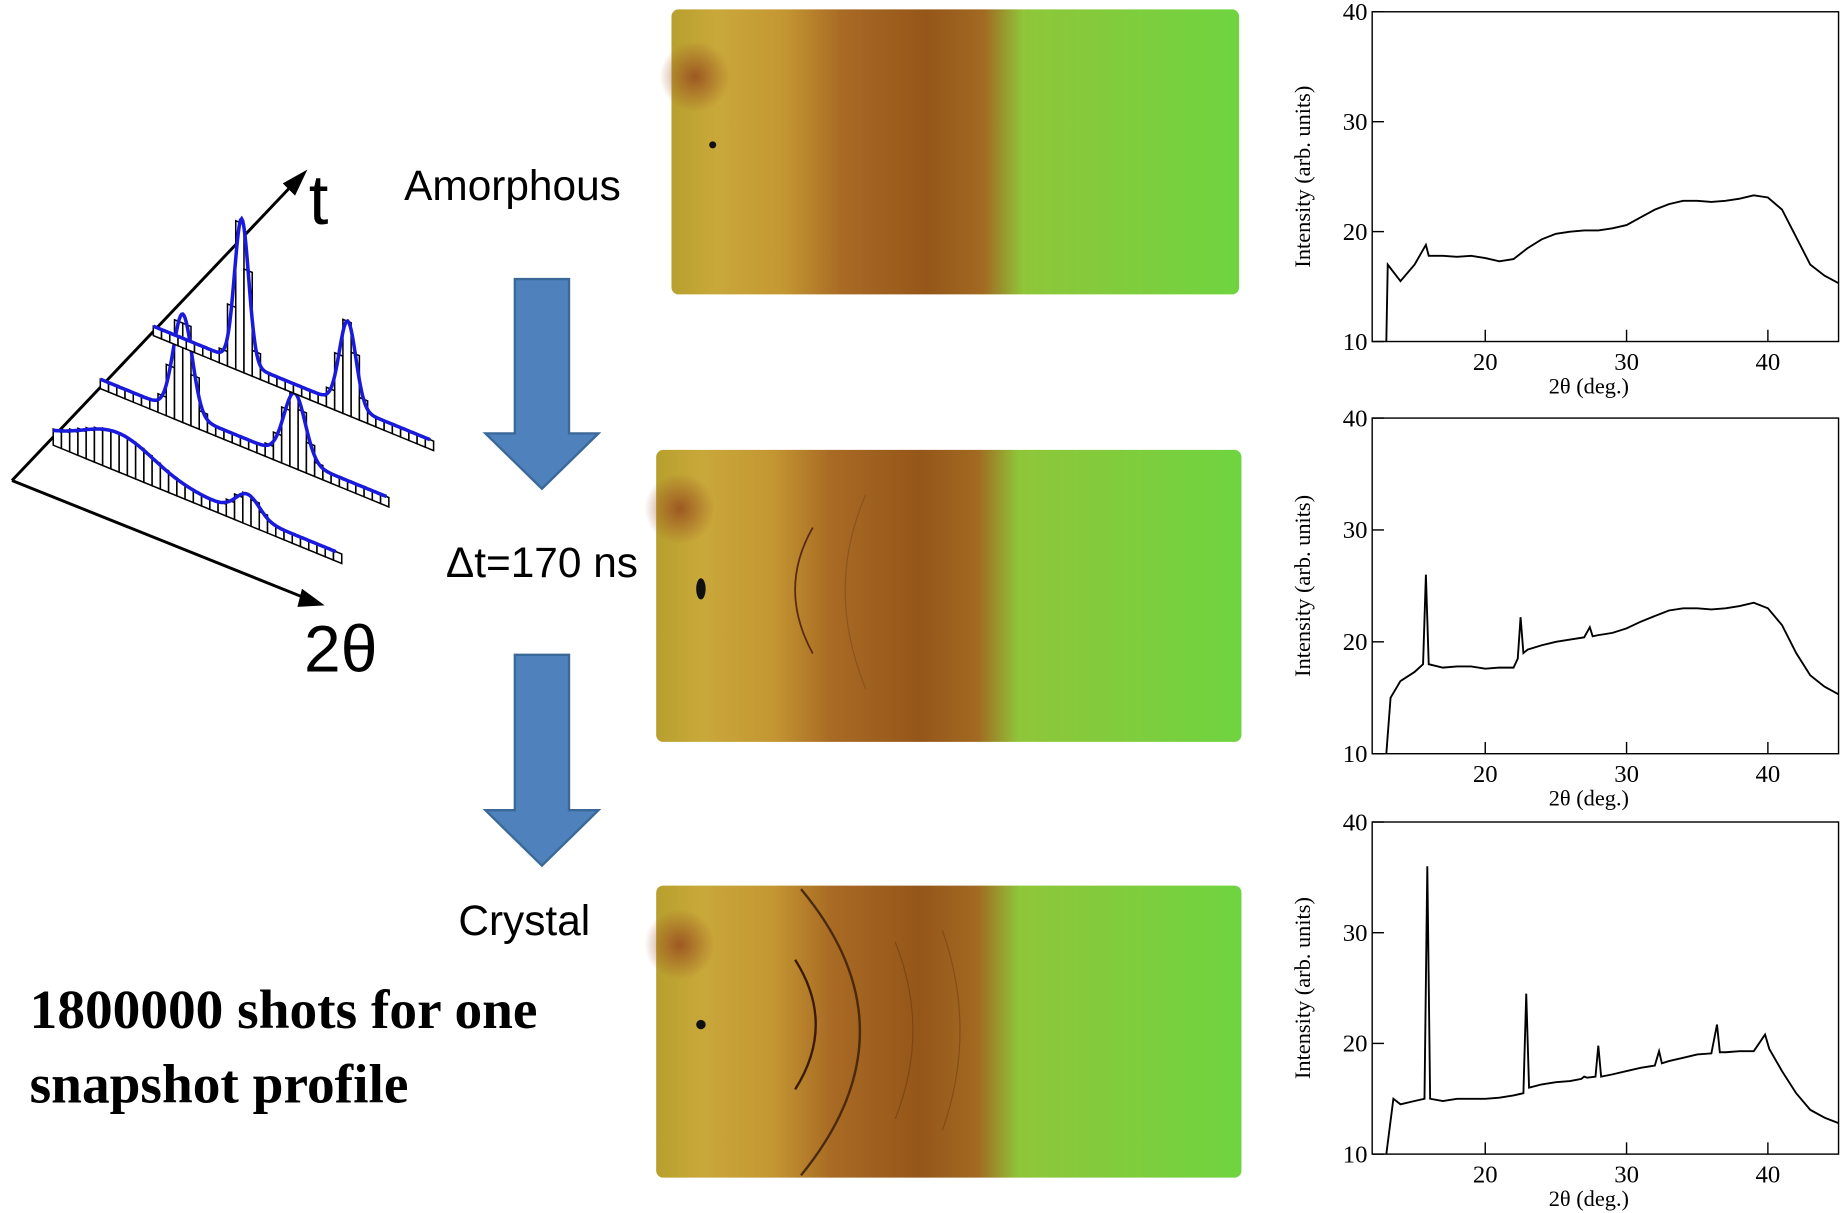 The height and width of the screenshot is (1213, 1847). I want to click on arrow, so click(542, 572).